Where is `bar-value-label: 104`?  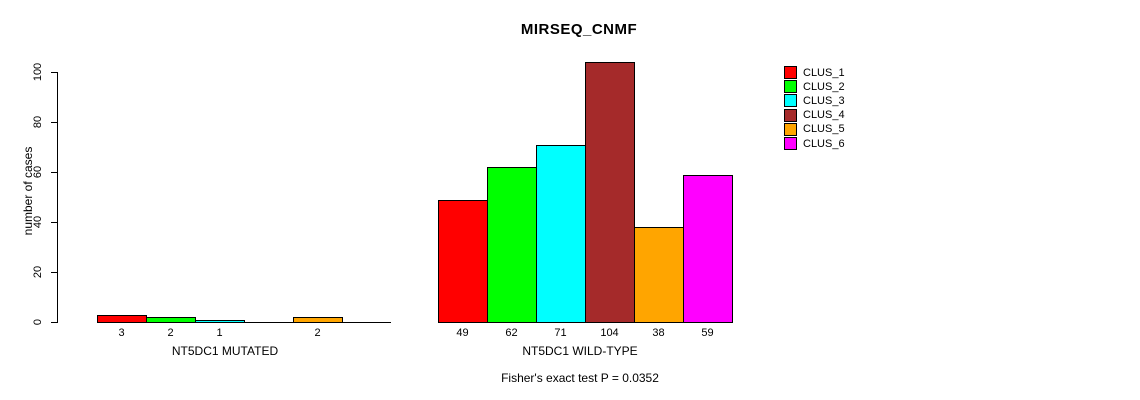
bar-value-label: 104 is located at coordinates (609, 333).